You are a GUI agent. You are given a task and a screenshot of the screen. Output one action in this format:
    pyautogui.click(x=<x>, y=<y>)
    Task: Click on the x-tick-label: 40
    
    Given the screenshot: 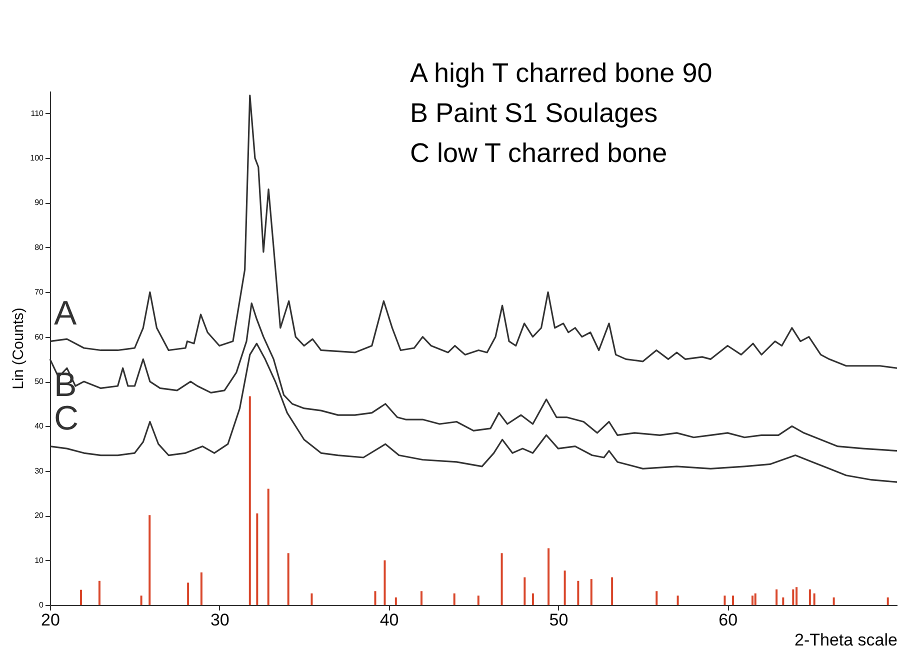 What is the action you would take?
    pyautogui.click(x=389, y=620)
    